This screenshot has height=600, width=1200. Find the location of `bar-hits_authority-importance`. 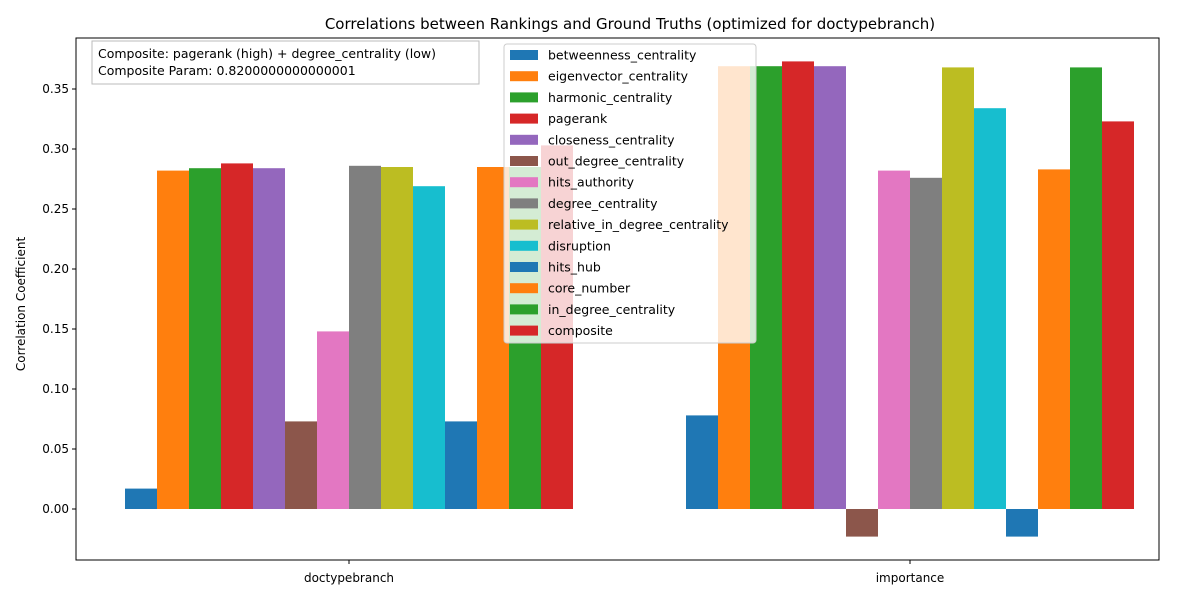

bar-hits_authority-importance is located at coordinates (894, 339).